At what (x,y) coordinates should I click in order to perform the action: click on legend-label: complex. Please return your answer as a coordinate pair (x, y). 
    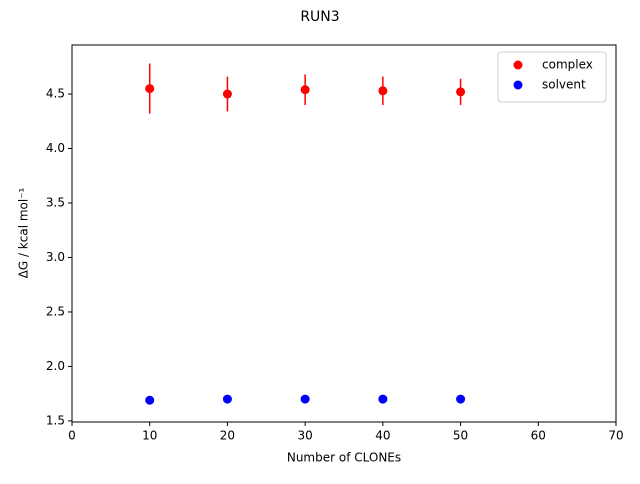
    Looking at the image, I should click on (567, 65).